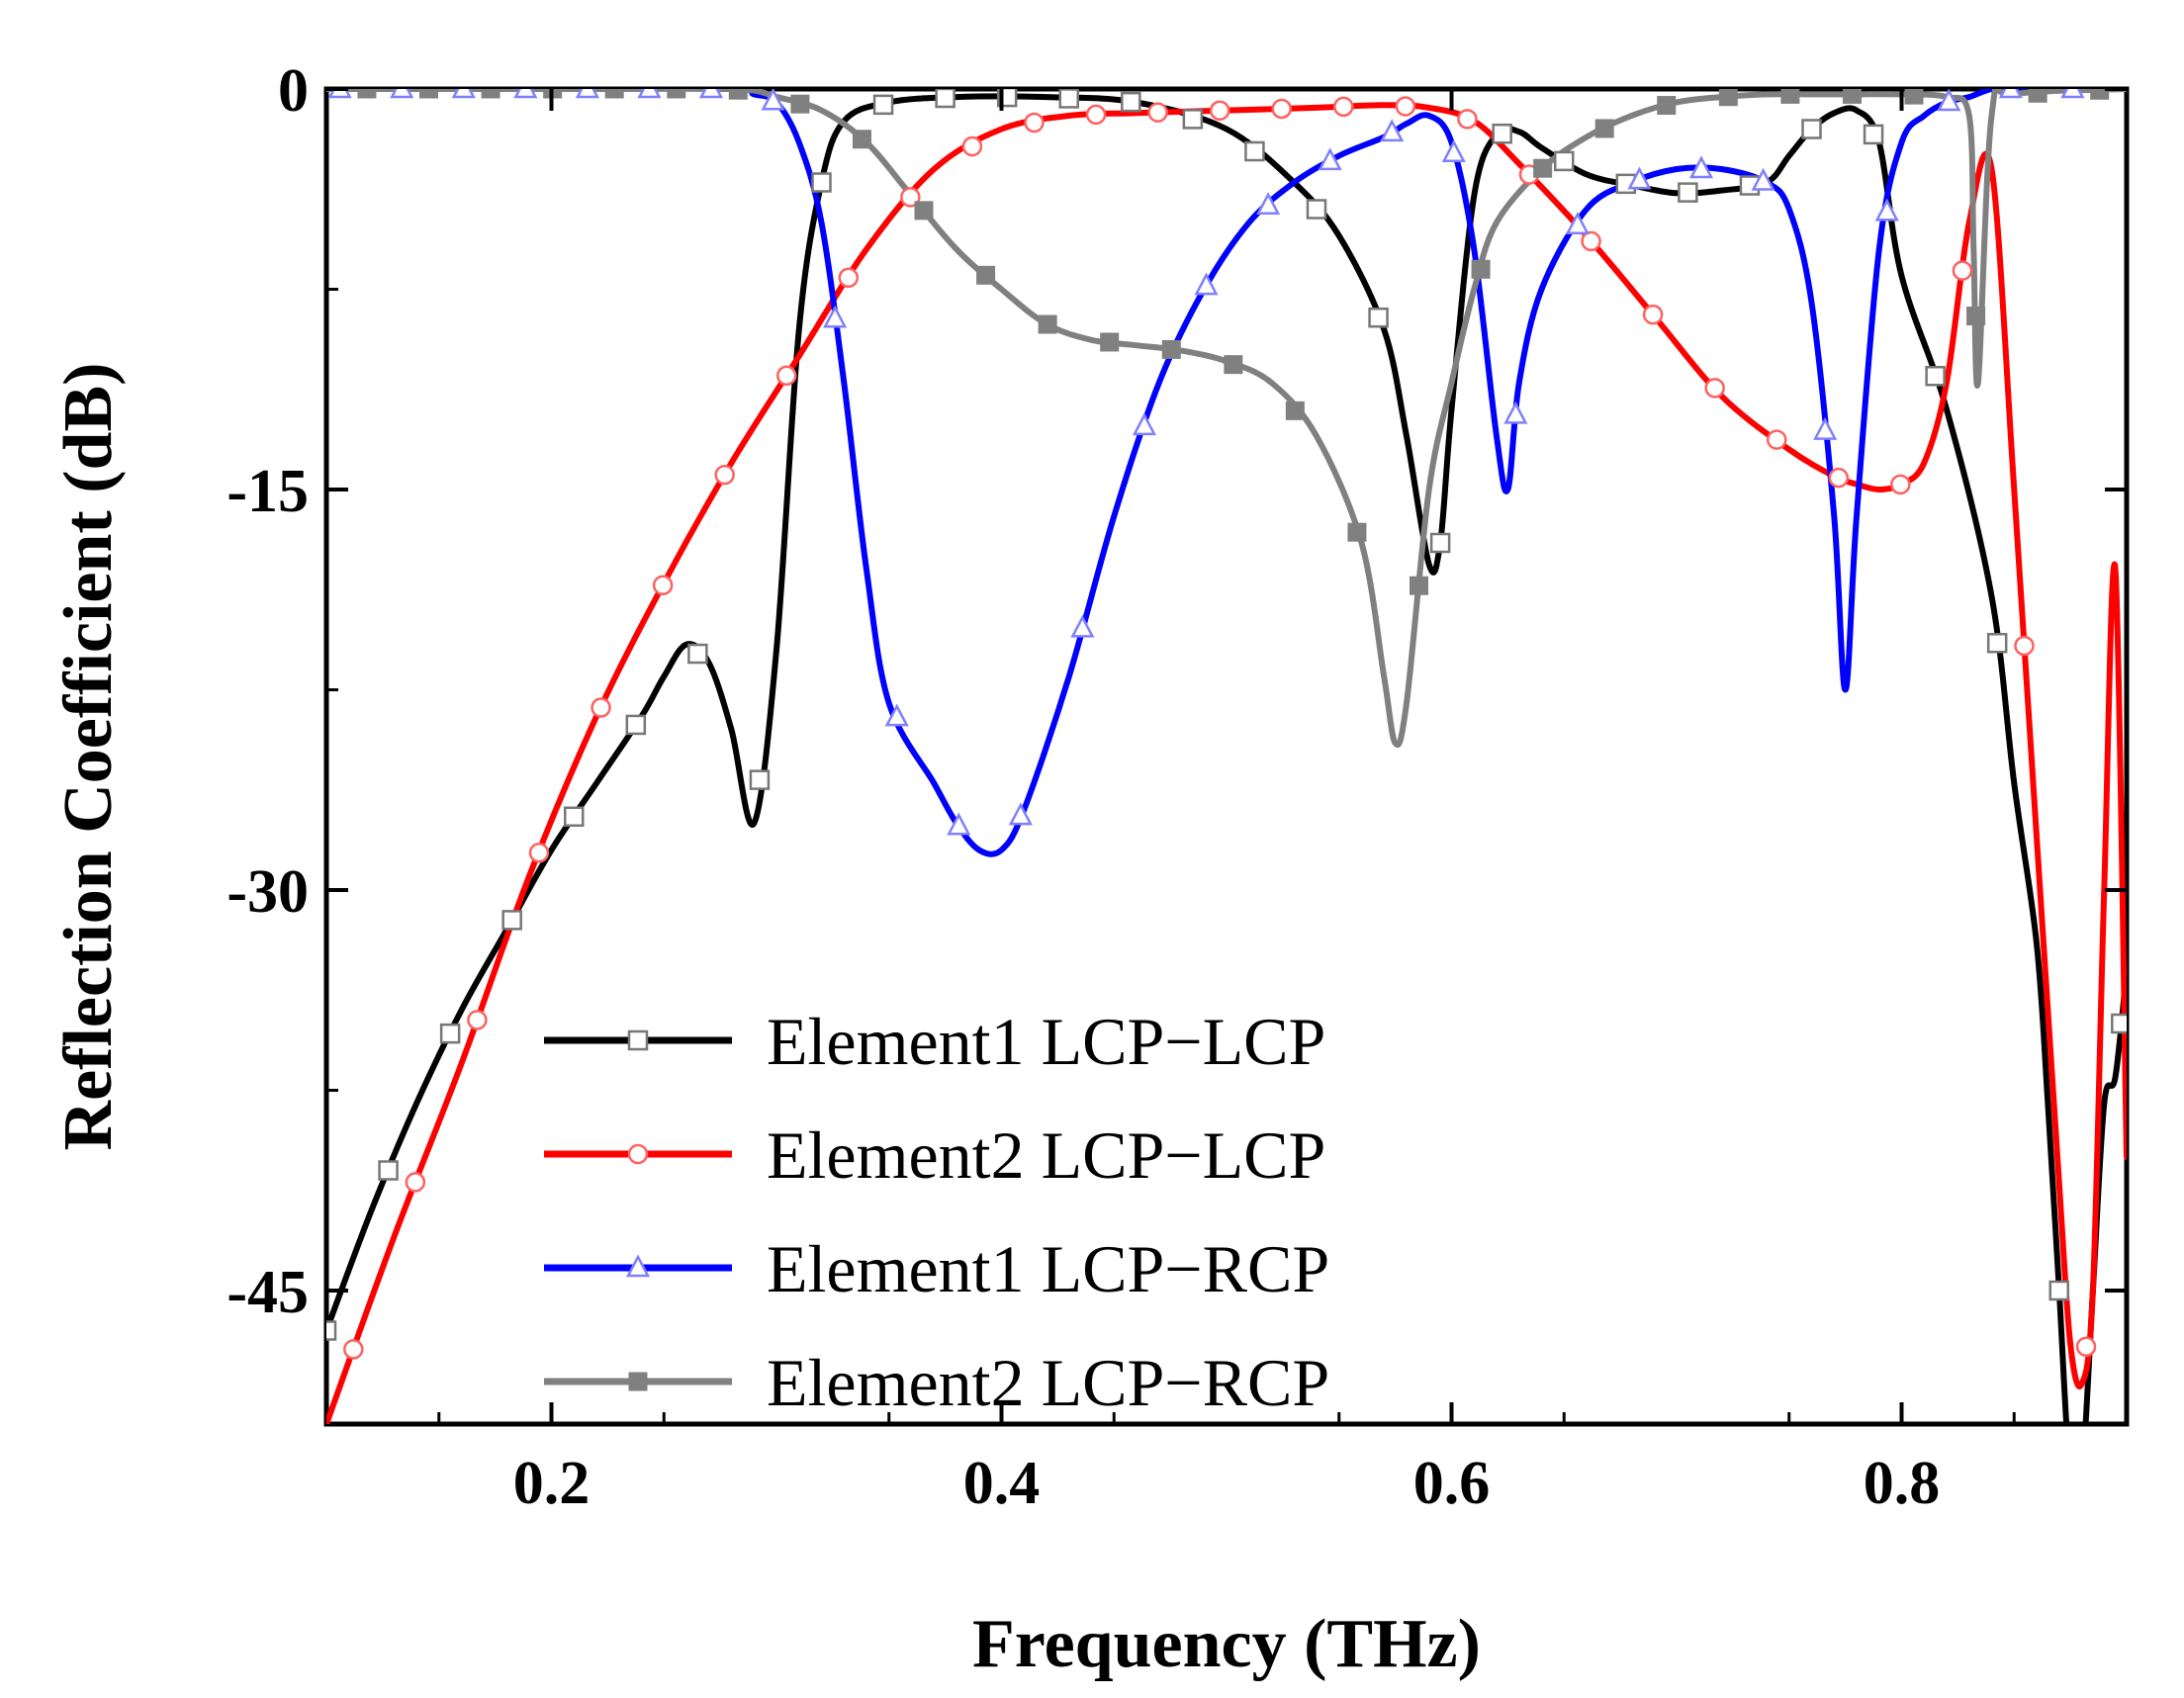 This screenshot has height=1698, width=2184. I want to click on x-tick-label: 0.8, so click(1902, 1483).